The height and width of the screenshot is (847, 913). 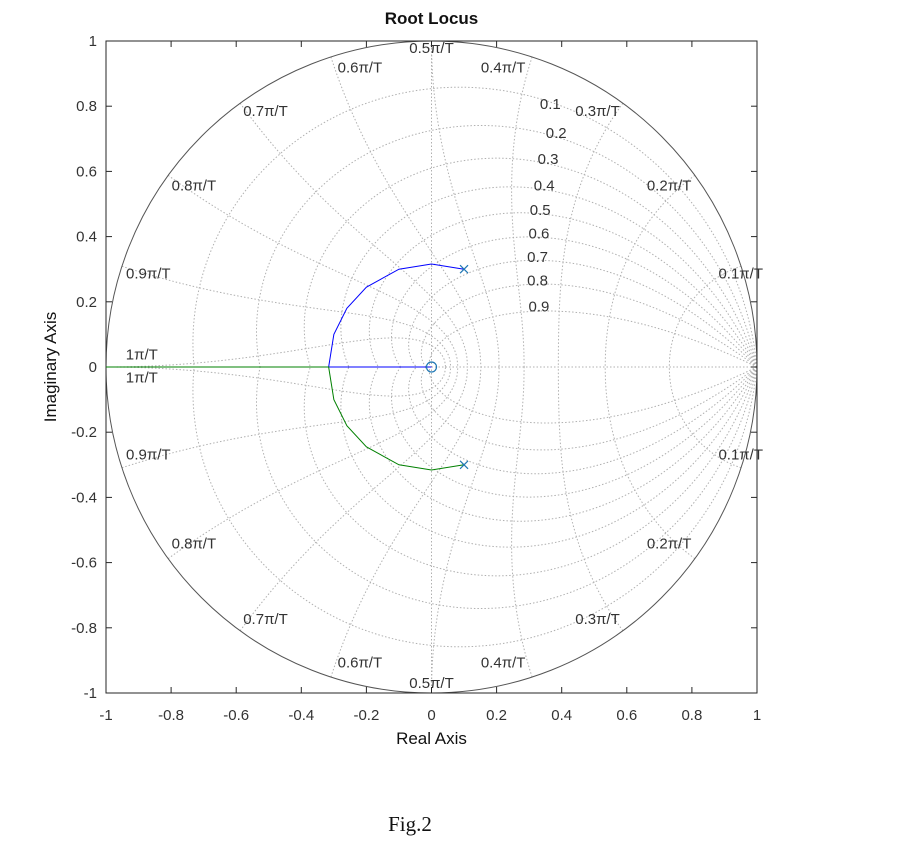 I want to click on y-tick-label: 0.8, so click(x=86, y=106).